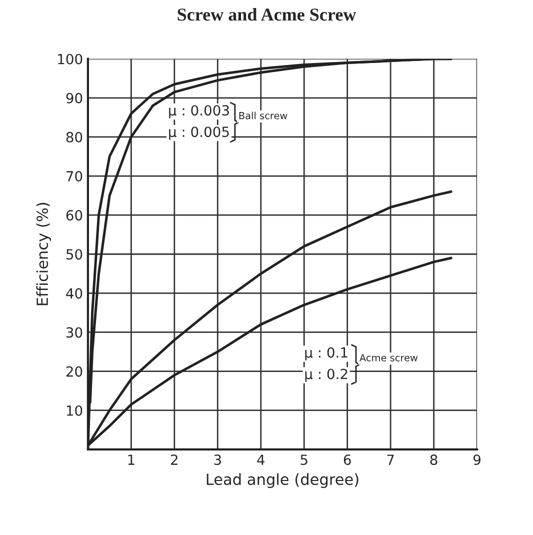 The width and height of the screenshot is (533, 535). I want to click on x-tick-label: 8, so click(434, 460).